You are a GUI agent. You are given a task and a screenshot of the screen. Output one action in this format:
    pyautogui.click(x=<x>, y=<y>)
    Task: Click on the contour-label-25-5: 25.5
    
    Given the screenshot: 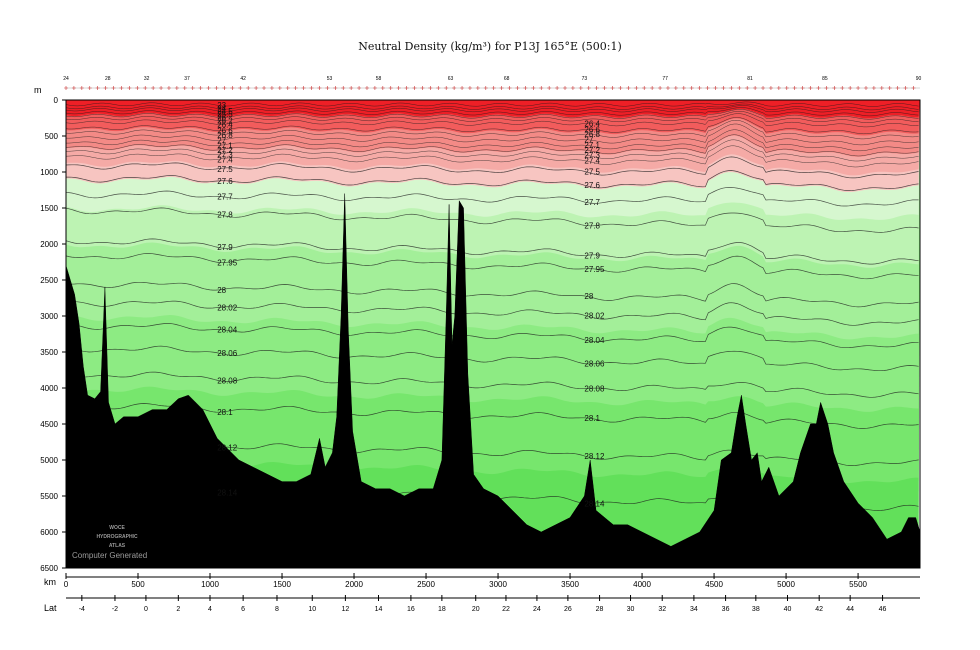 What is the action you would take?
    pyautogui.click(x=225, y=114)
    